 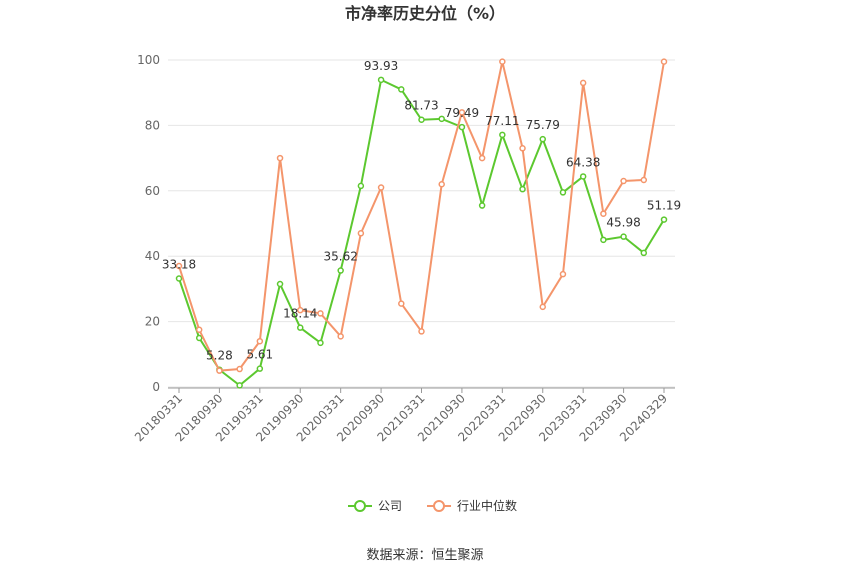 I want to click on y-tick-label: 20, so click(x=152, y=322).